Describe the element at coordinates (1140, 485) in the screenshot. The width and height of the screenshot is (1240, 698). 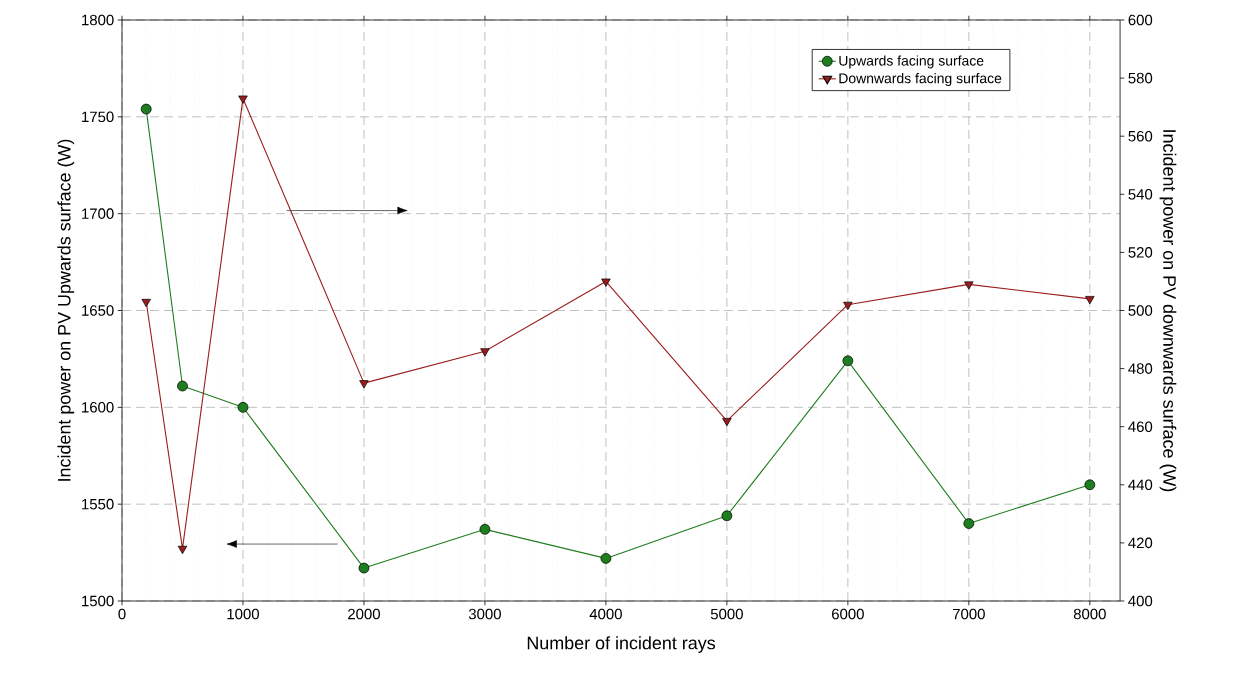
I see `y2-tick-label: 440` at that location.